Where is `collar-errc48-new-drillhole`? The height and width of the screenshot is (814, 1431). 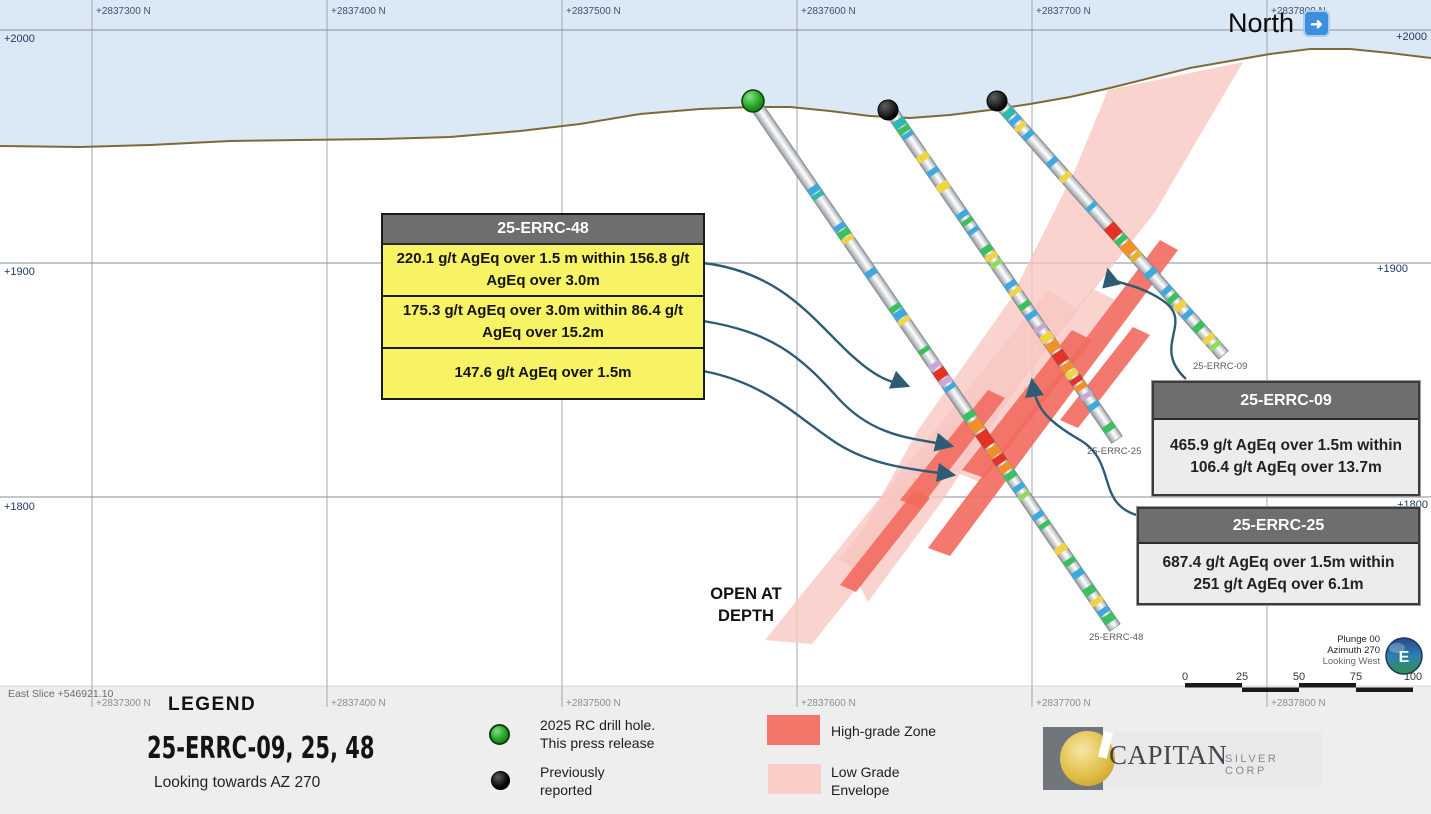 collar-errc48-new-drillhole is located at coordinates (753, 101).